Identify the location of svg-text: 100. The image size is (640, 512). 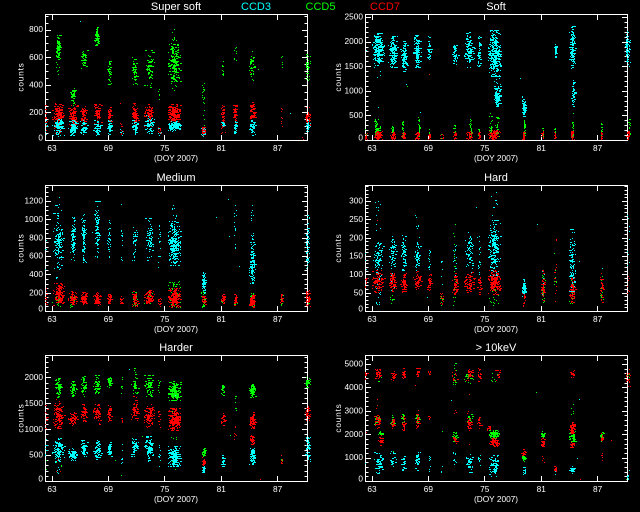
(356, 274).